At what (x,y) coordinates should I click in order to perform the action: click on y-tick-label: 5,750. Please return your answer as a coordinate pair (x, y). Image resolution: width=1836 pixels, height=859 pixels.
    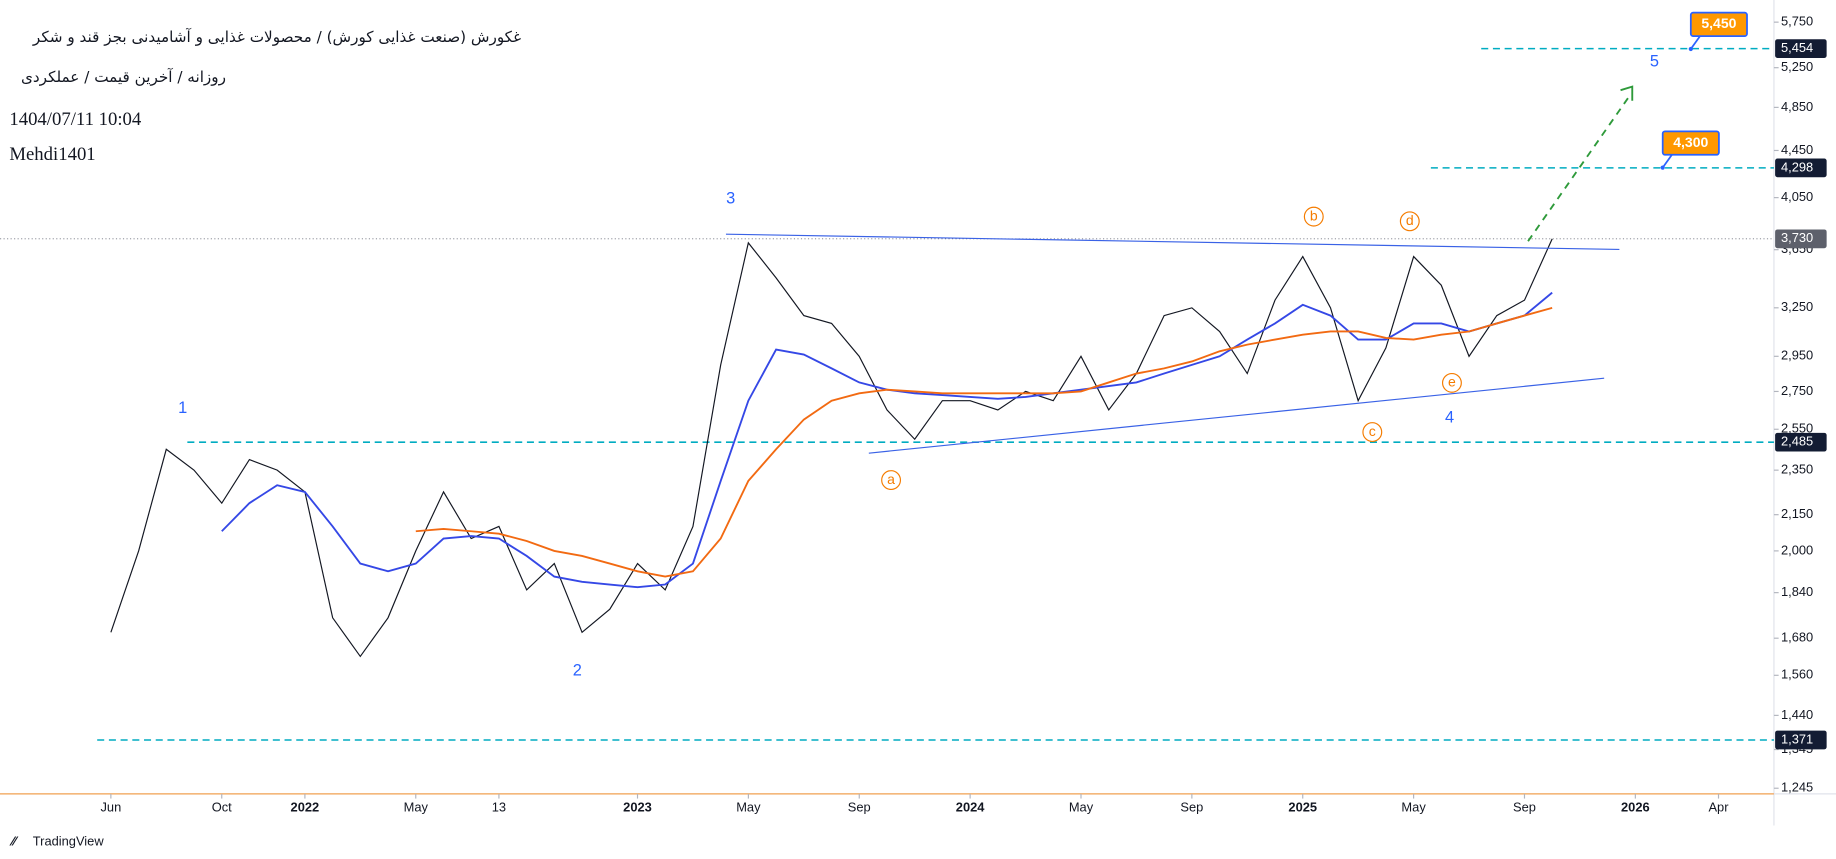
    Looking at the image, I should click on (1797, 21).